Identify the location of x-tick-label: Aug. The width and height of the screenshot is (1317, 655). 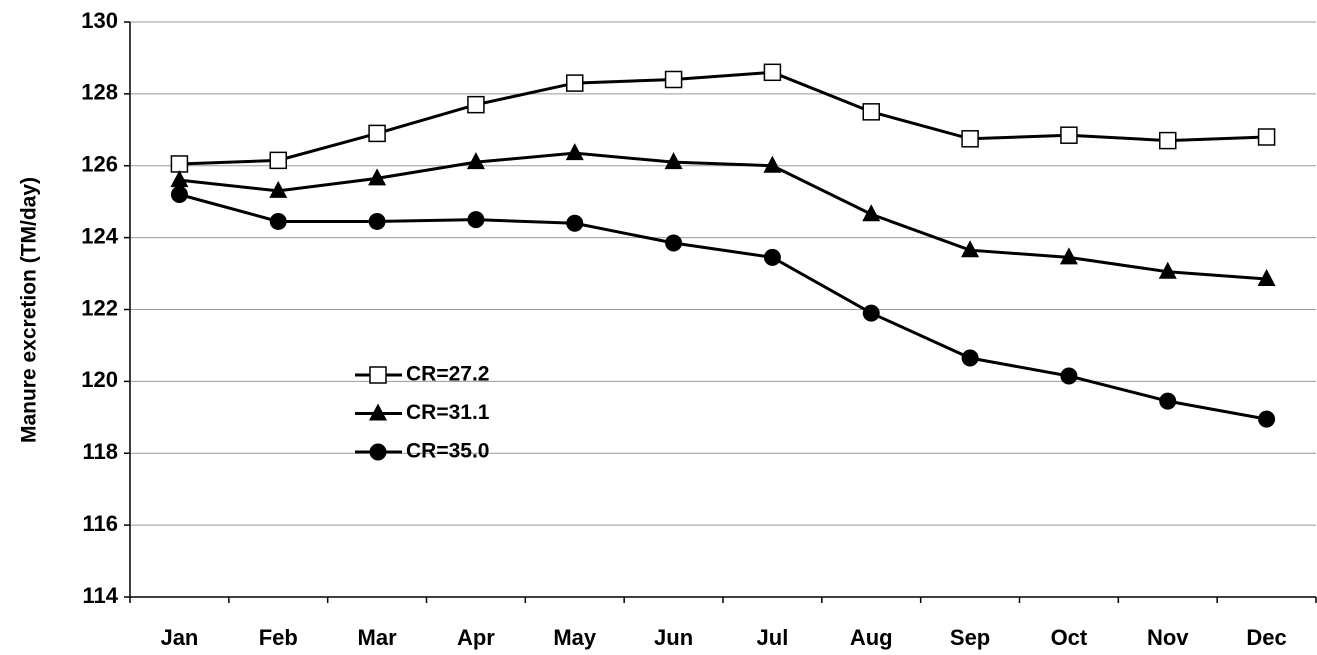
(871, 637).